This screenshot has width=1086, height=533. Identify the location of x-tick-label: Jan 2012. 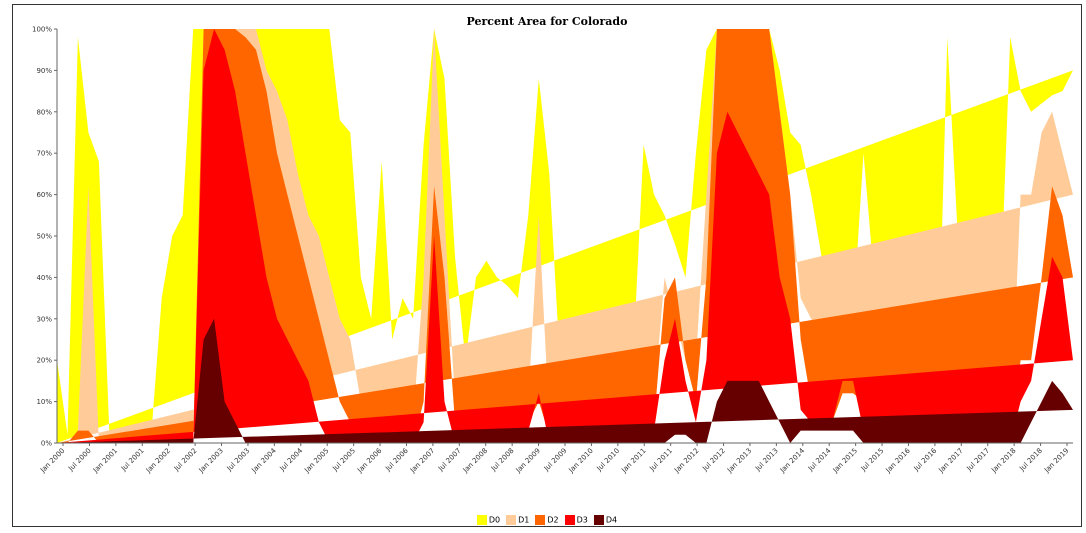
(686, 461).